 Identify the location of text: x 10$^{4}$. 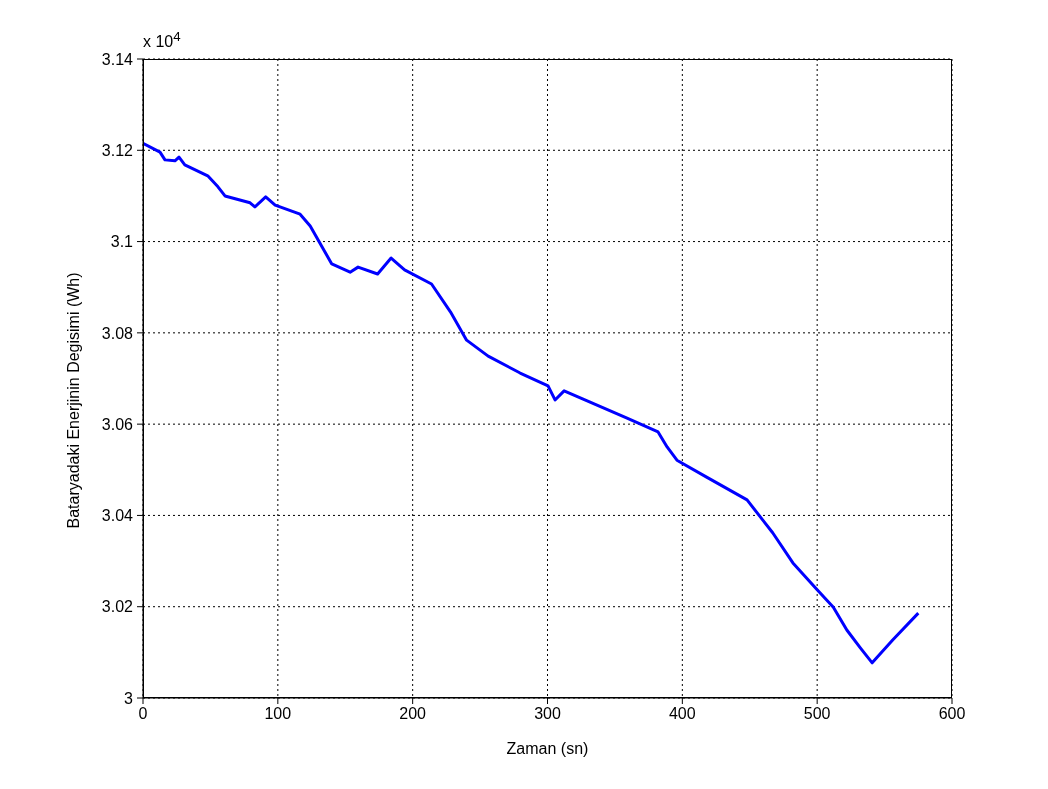
(162, 40).